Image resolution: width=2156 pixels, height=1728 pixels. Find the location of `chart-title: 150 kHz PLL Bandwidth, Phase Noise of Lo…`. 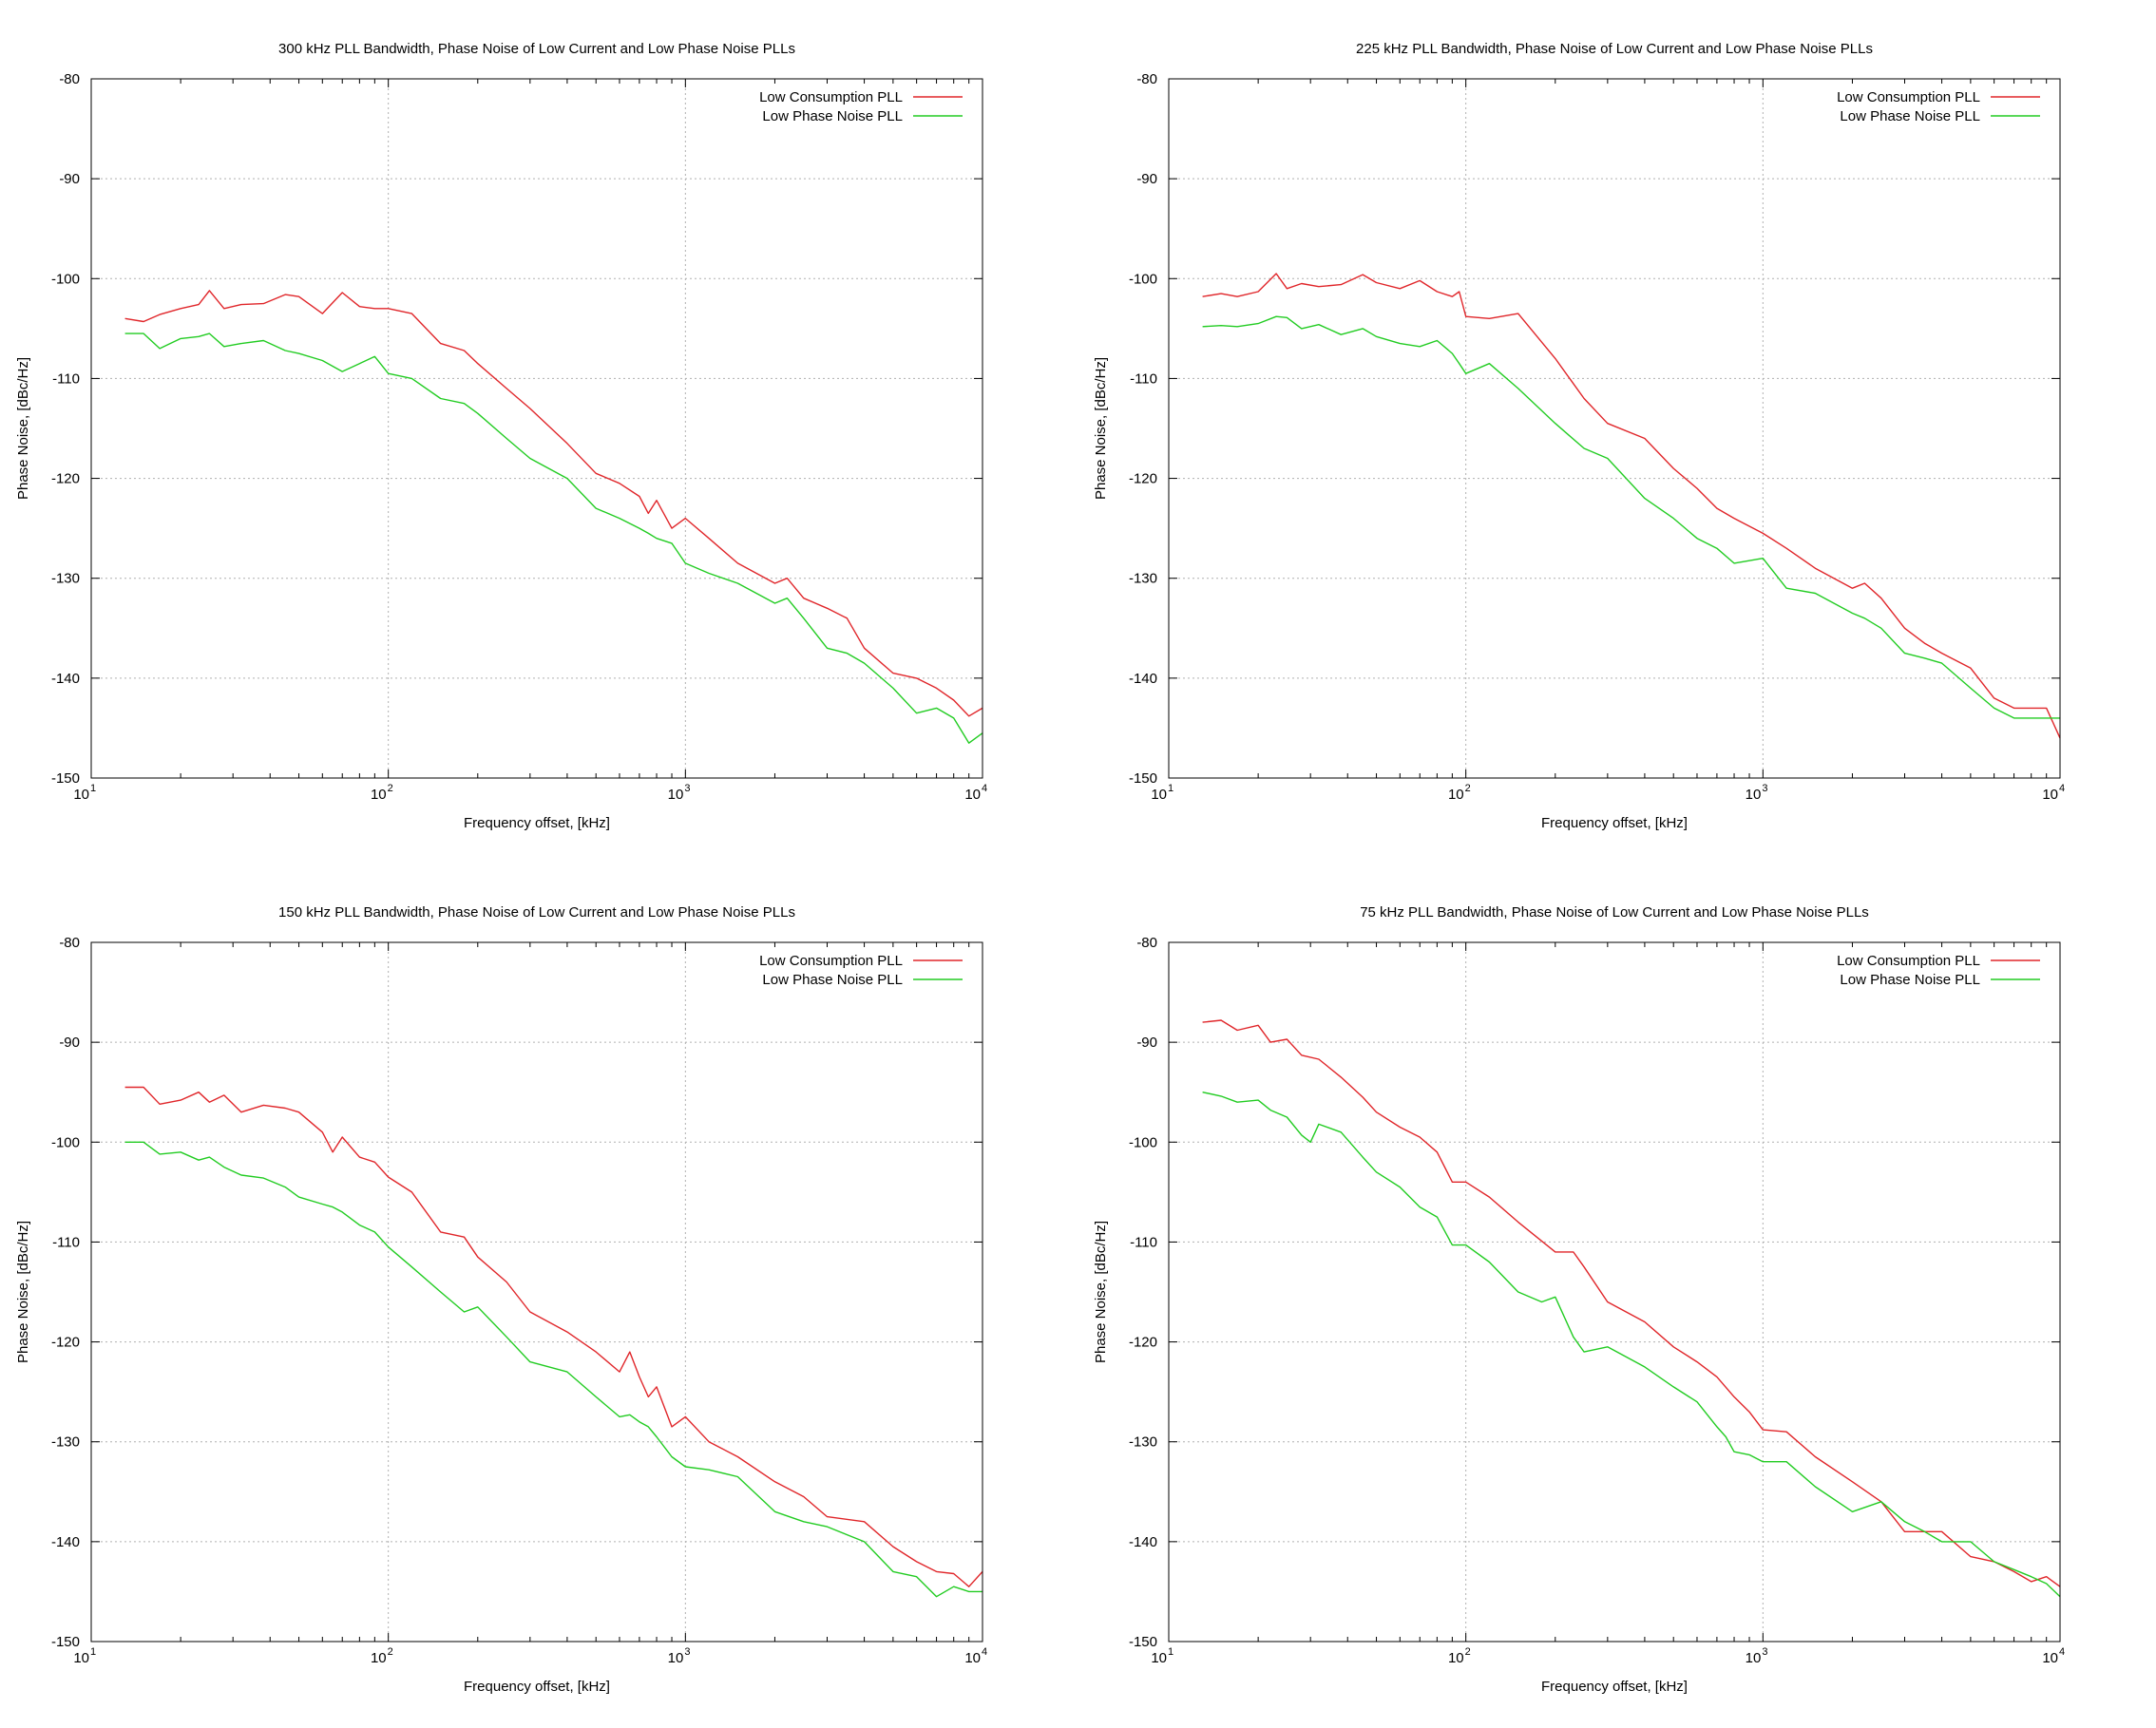

chart-title: 150 kHz PLL Bandwidth, Phase Noise of Lo… is located at coordinates (536, 912).